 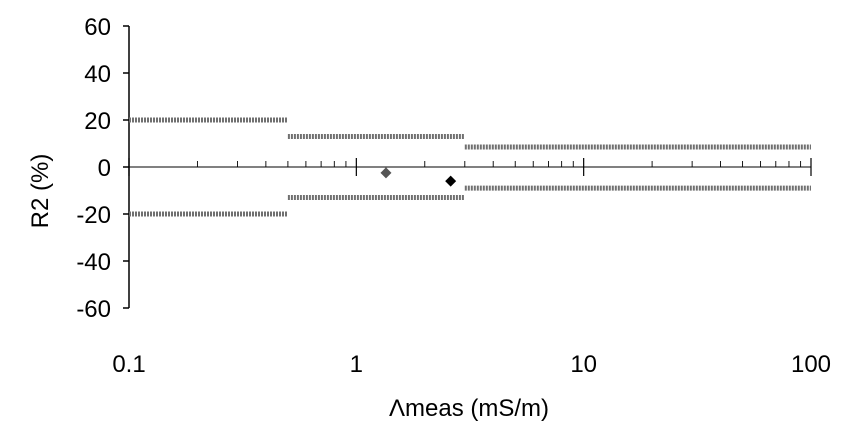 What do you see at coordinates (97, 74) in the screenshot?
I see `y-tick-label: 40` at bounding box center [97, 74].